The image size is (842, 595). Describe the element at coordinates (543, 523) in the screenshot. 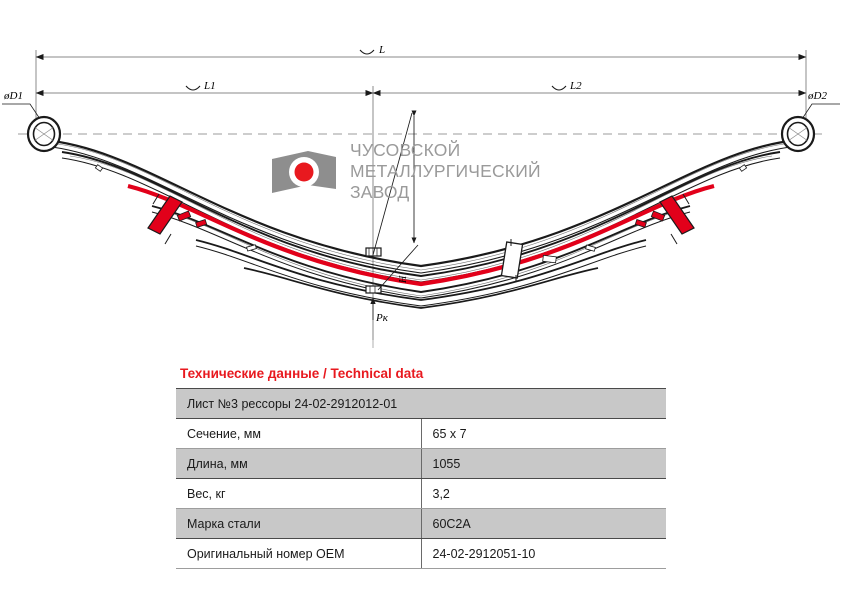

I see `row-value: 60С2А` at that location.